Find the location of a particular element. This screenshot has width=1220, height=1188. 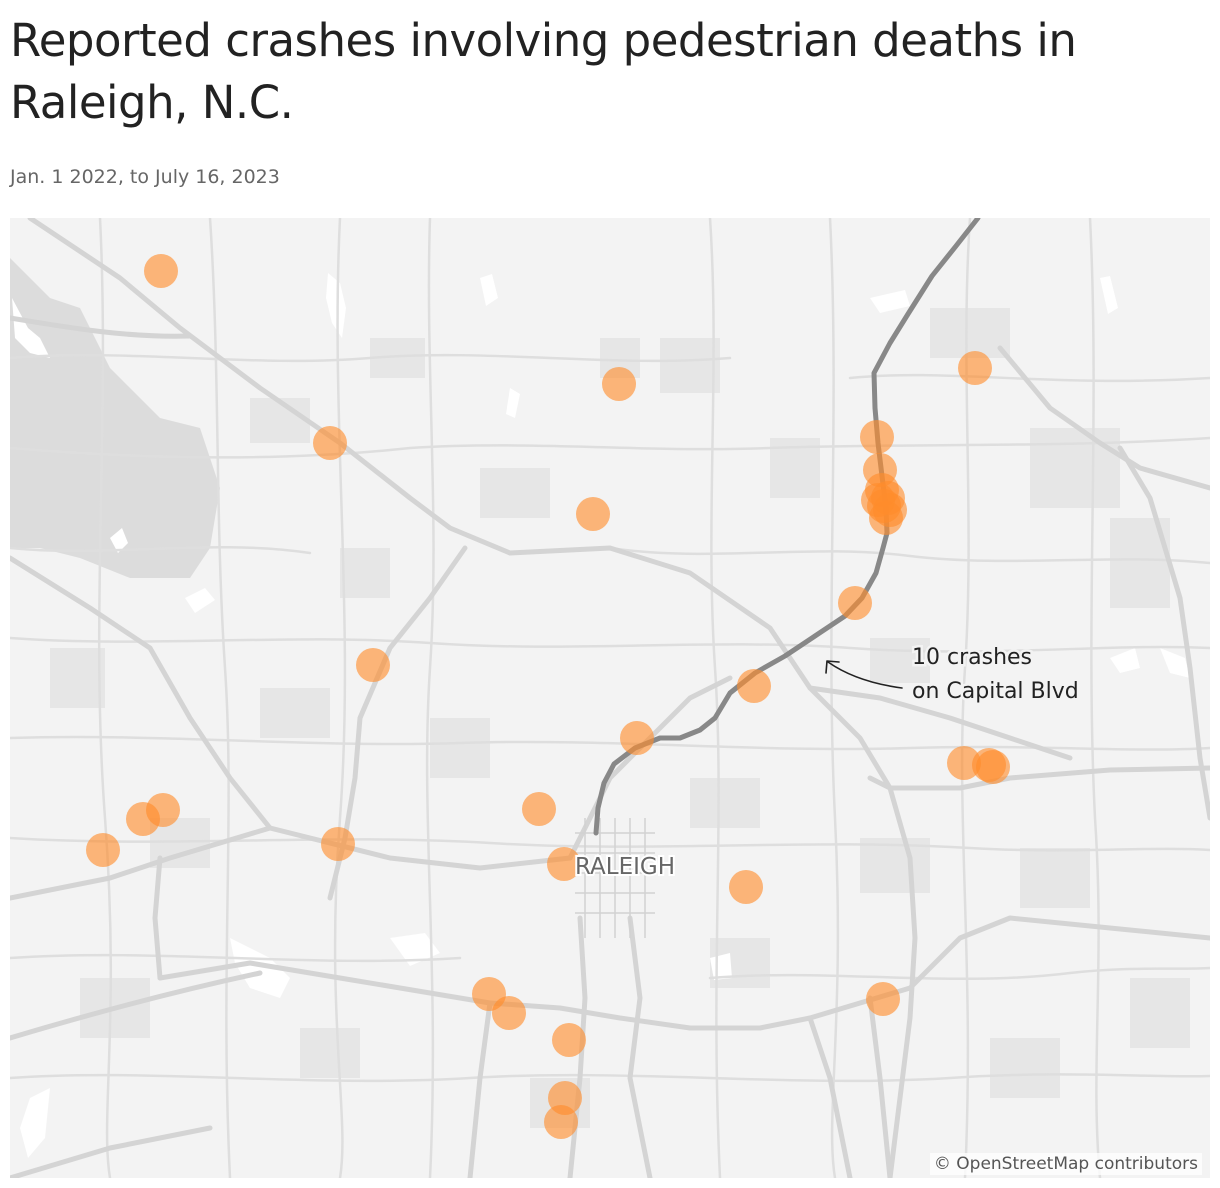

chart-subtitle: Jan. 1 2022, to July 16, 2023 is located at coordinates (145, 177).